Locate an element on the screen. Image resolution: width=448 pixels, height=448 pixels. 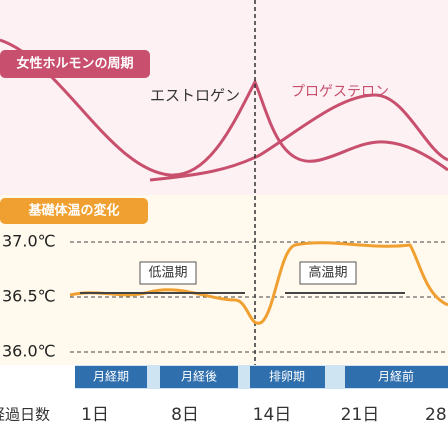
high-phase: 高温期 is located at coordinates (327, 273).